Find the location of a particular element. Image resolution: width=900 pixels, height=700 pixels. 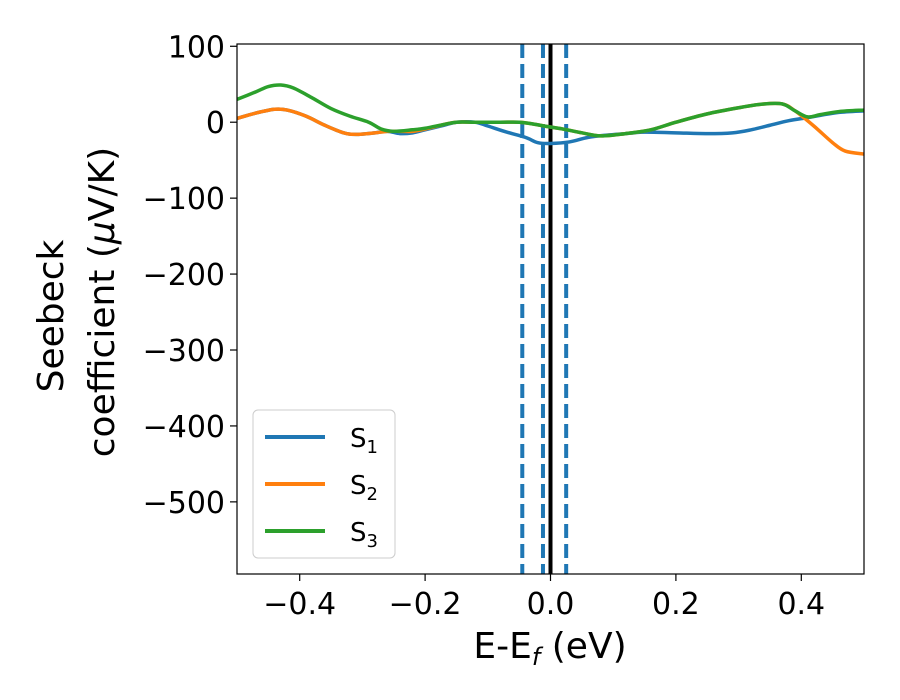

y-axis-label-line2: coefficient (μV/K) is located at coordinates (102, 302).